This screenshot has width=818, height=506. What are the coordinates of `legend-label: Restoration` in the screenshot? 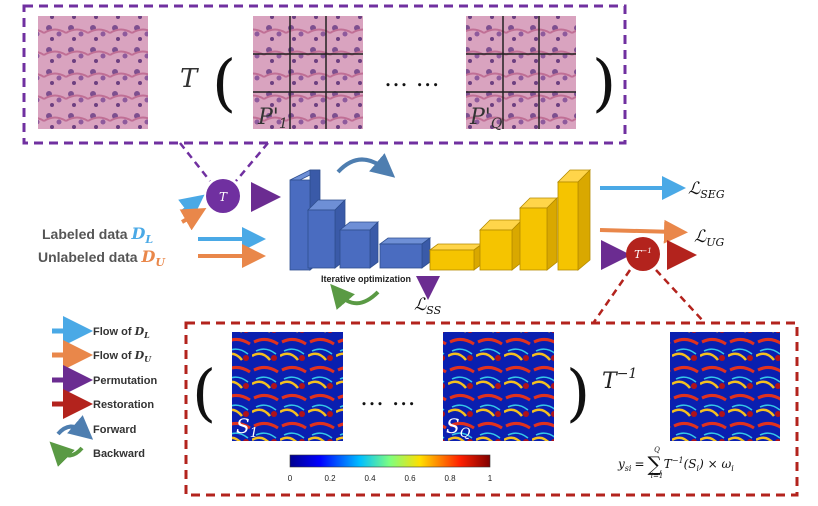 It's located at (123, 405).